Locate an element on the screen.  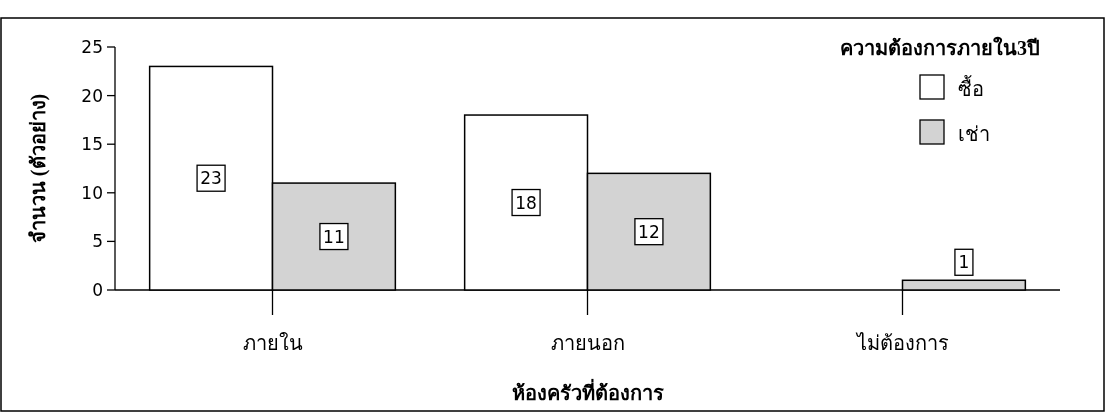
x-tick-label: ไม่ต้องการ is located at coordinates (901, 343).